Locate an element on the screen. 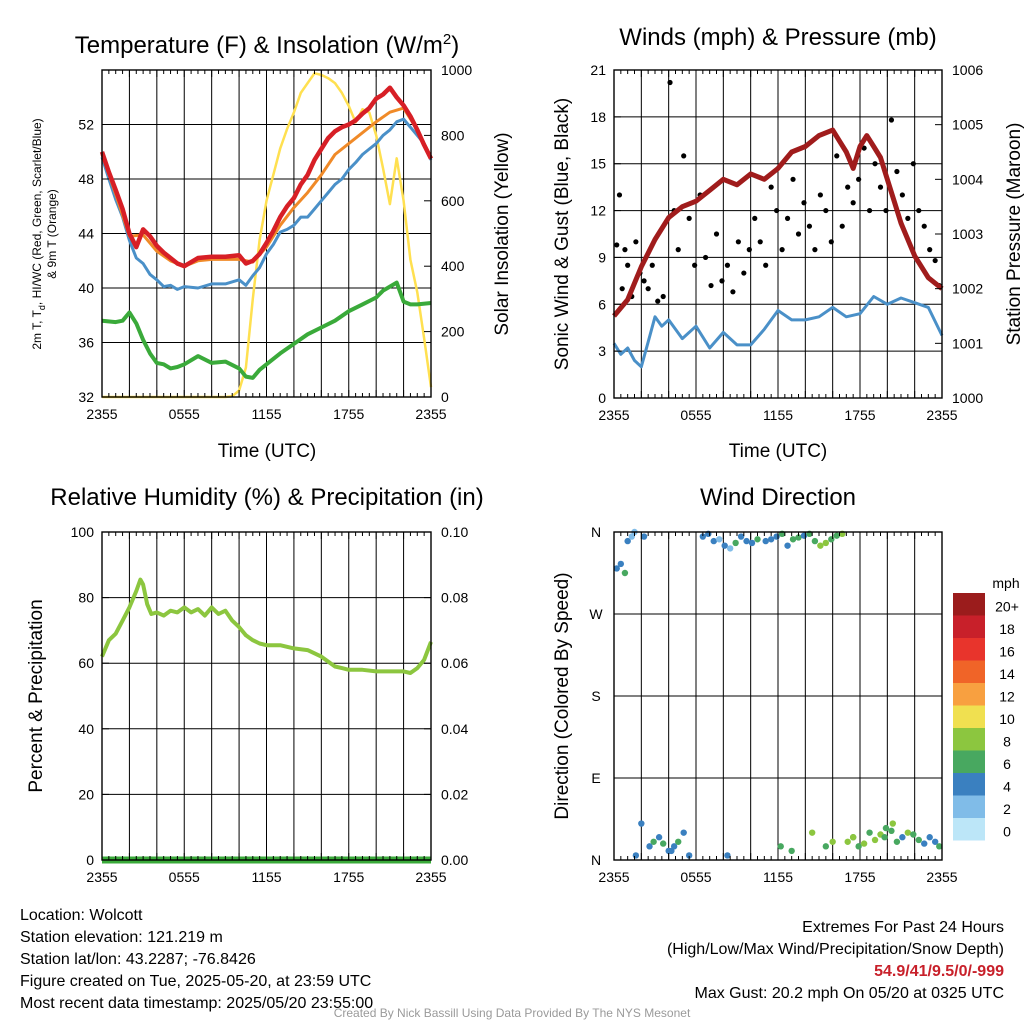 This screenshot has height=1024, width=1024. y2-tick-label: 1000 is located at coordinates (967, 398).